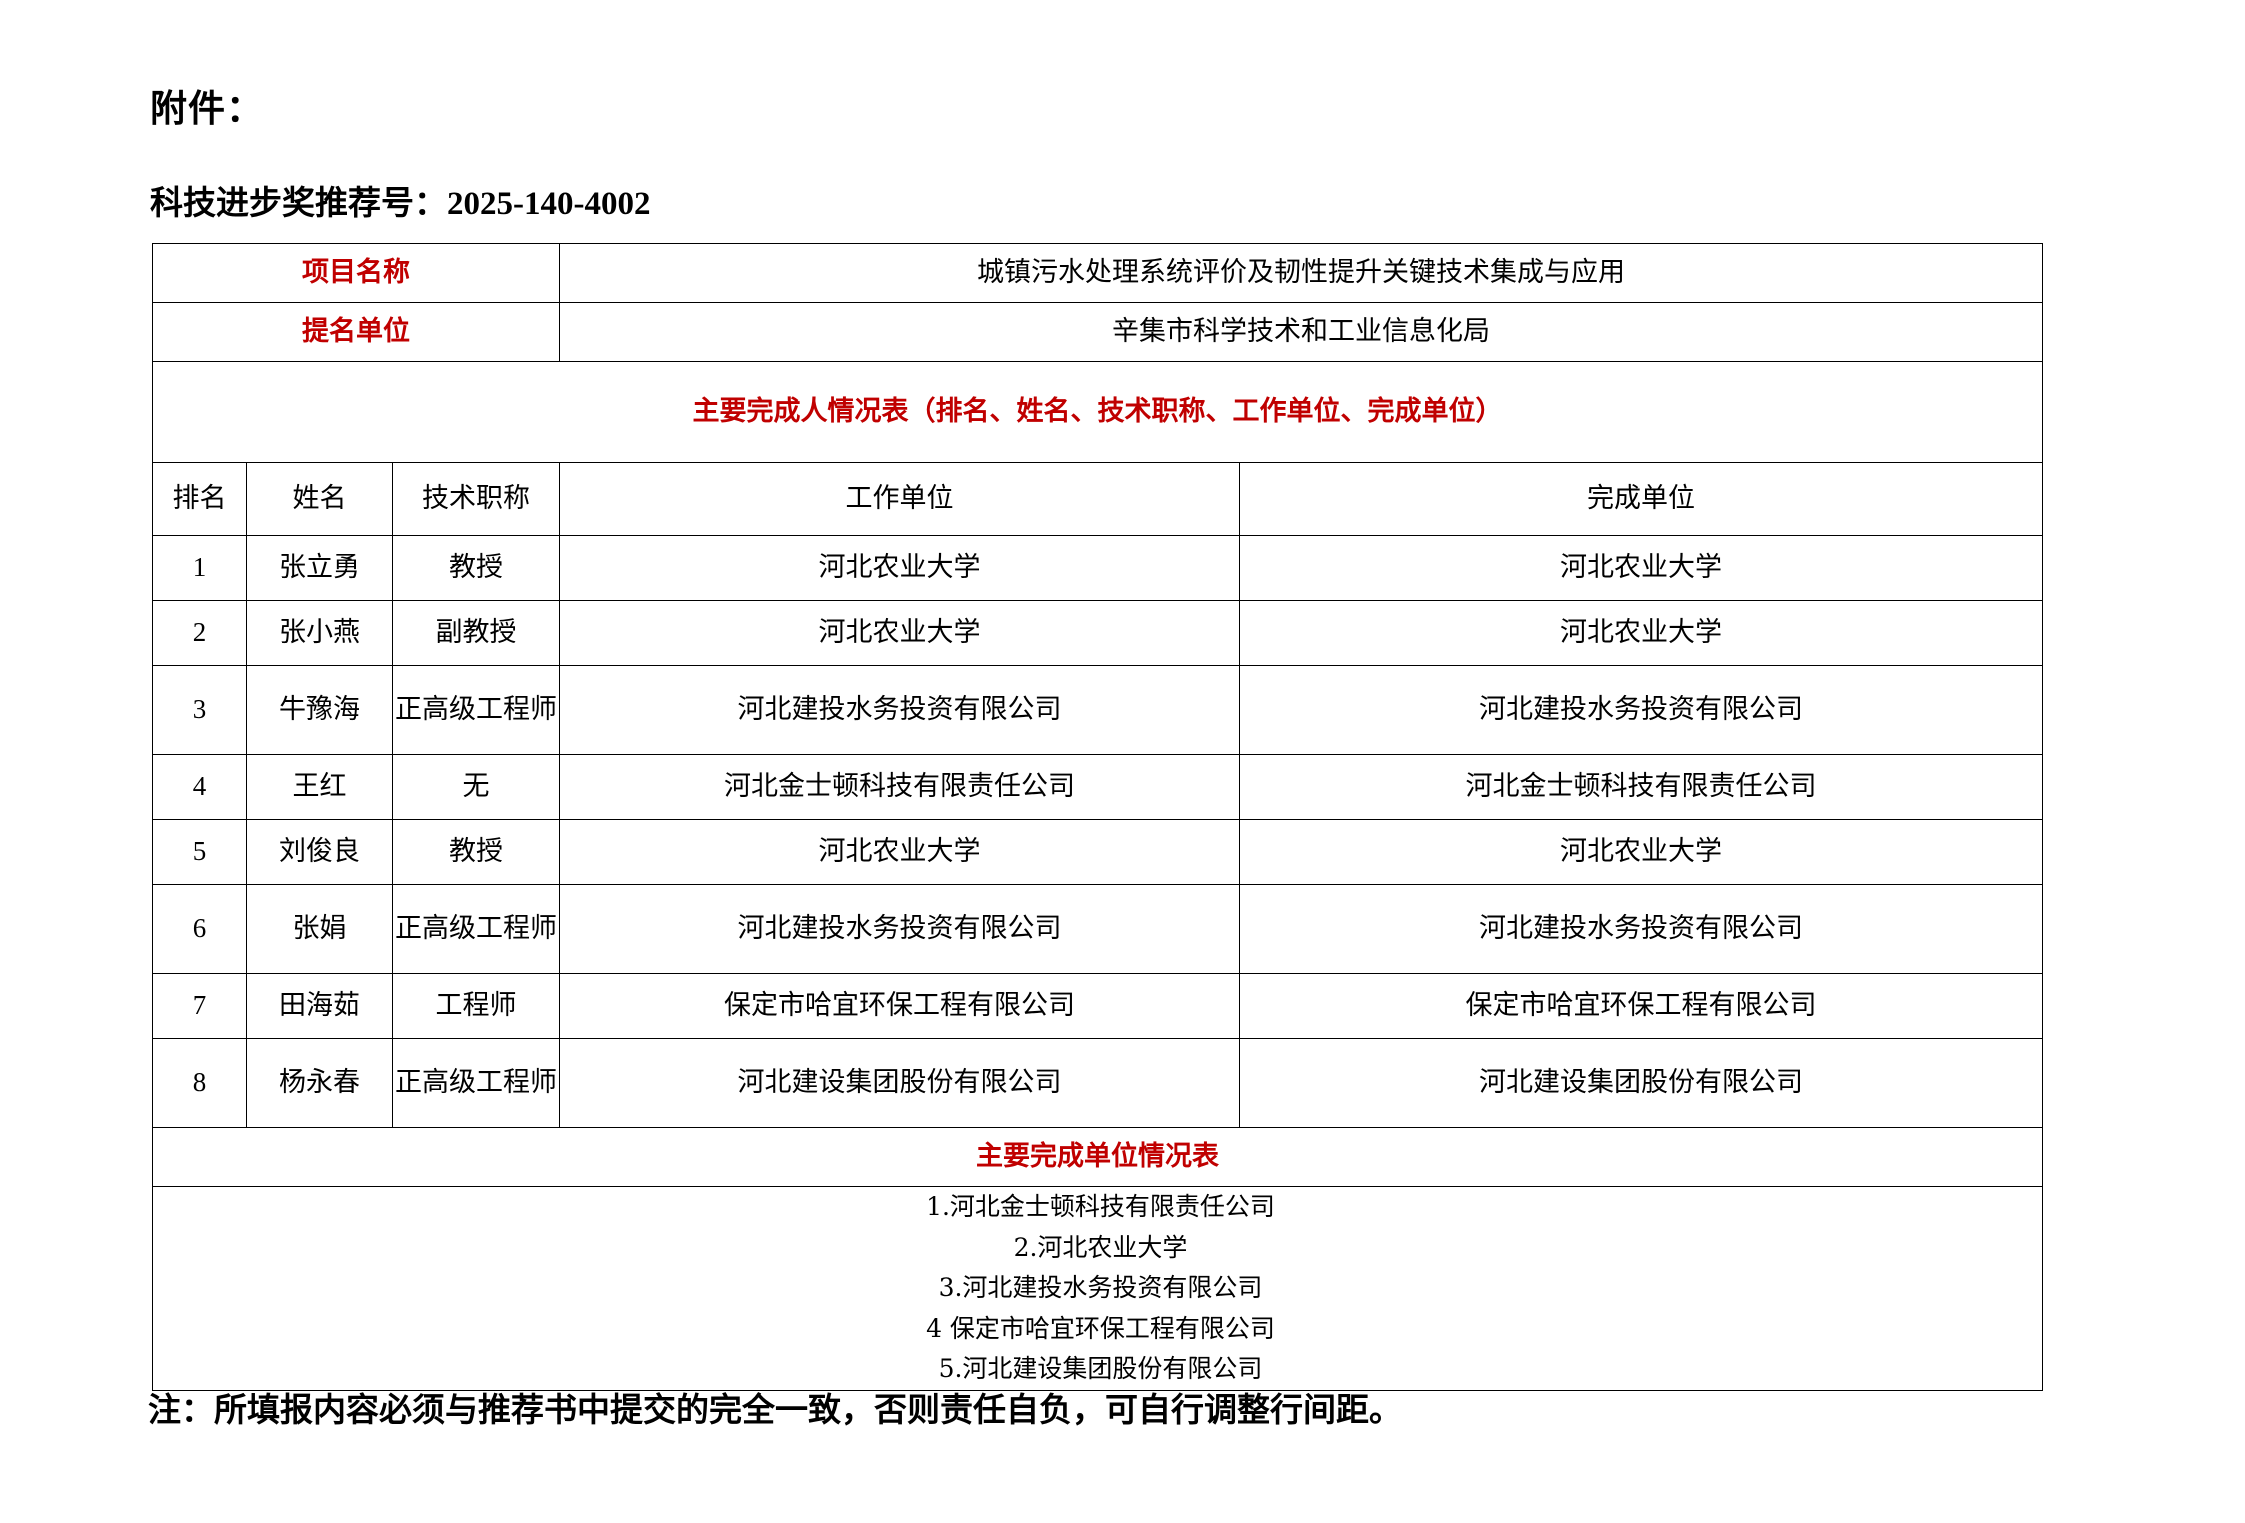 This screenshot has height=1523, width=2245. What do you see at coordinates (319, 1006) in the screenshot?
I see `cell-name: 田海茹` at bounding box center [319, 1006].